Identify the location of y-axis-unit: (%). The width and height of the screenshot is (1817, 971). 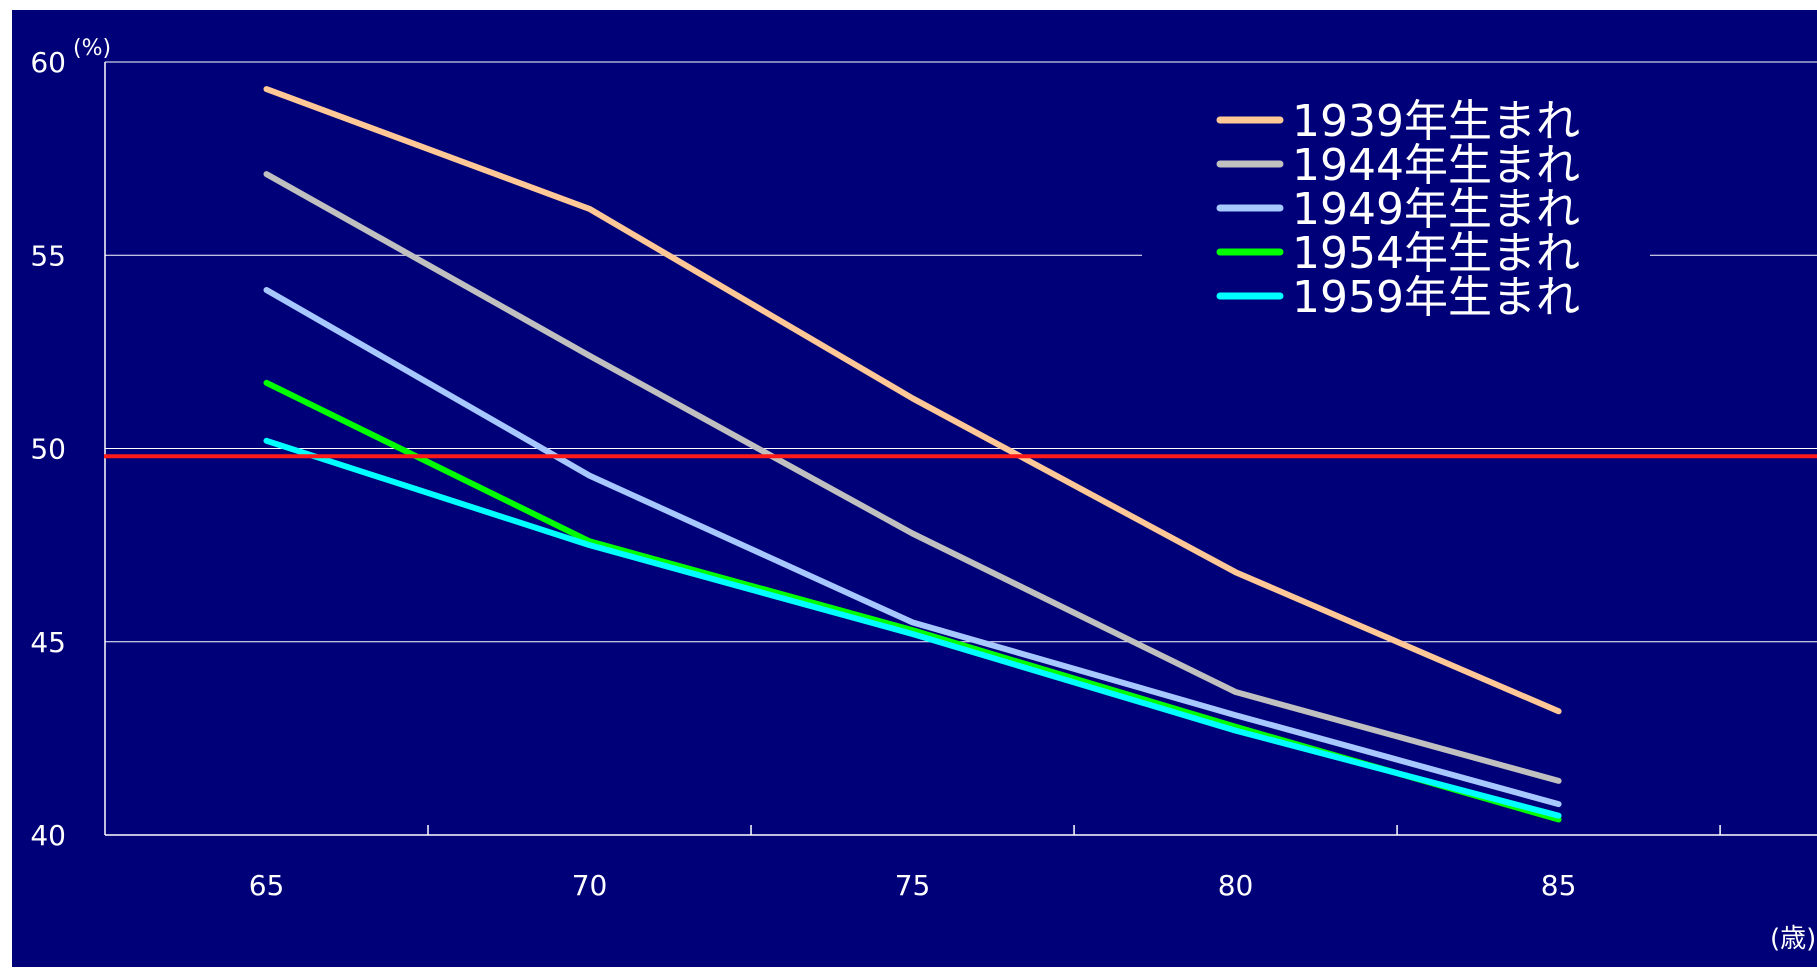
(92, 48).